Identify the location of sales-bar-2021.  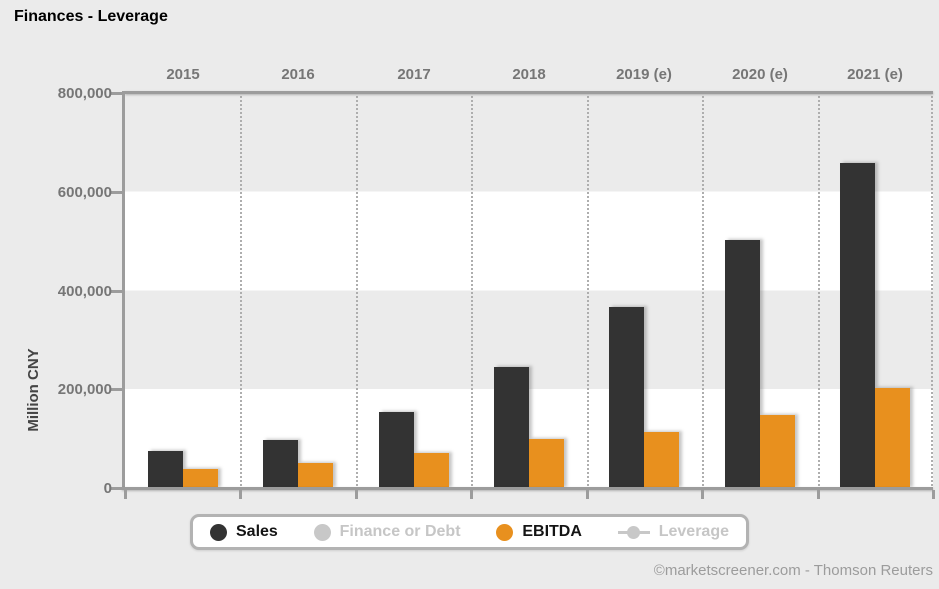
(857, 325).